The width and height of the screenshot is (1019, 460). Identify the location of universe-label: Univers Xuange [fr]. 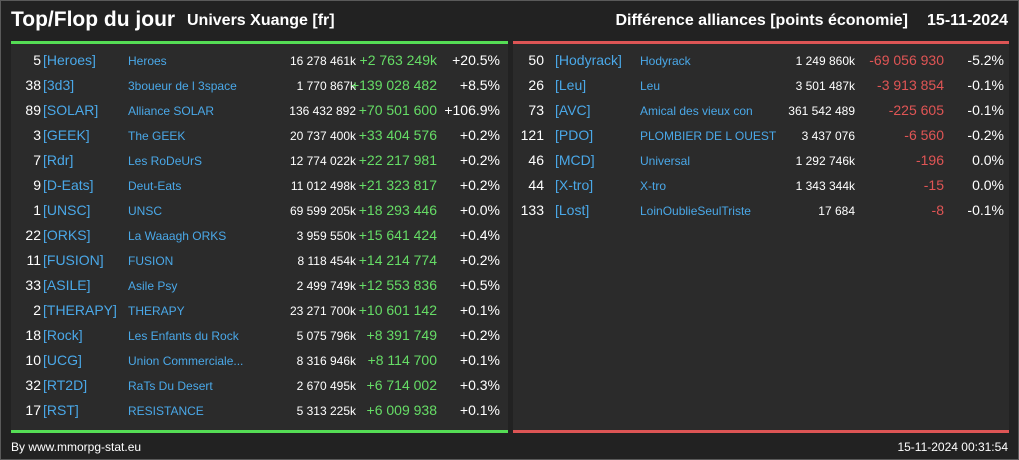
(261, 20).